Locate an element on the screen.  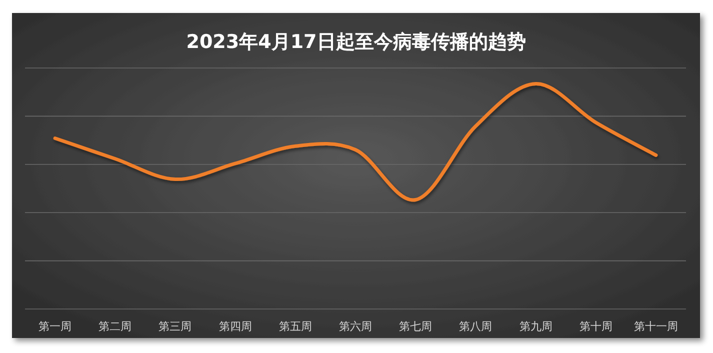
x-tick-label: 第七周 is located at coordinates (415, 326).